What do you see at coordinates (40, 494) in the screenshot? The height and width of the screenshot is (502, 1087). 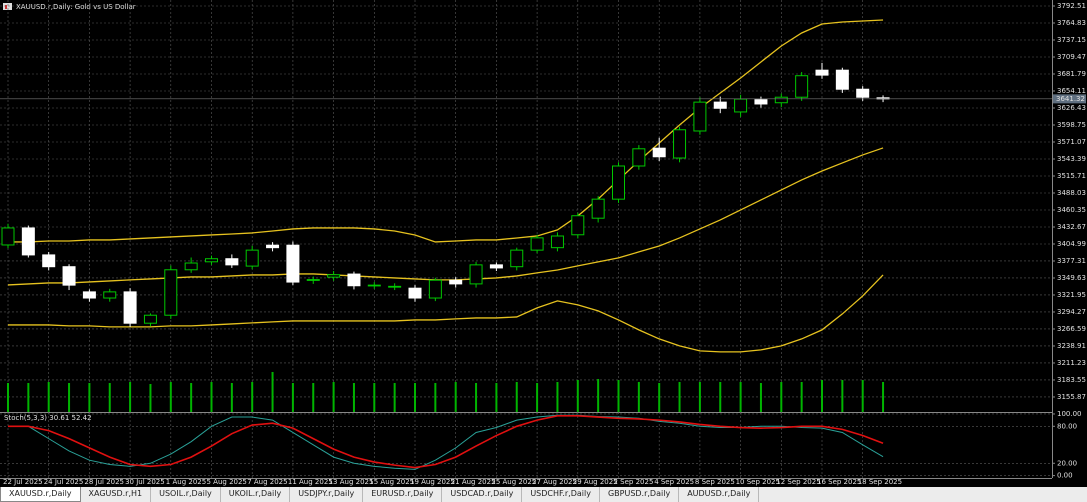 I see `tab: XAUUSD.r,Daily` at bounding box center [40, 494].